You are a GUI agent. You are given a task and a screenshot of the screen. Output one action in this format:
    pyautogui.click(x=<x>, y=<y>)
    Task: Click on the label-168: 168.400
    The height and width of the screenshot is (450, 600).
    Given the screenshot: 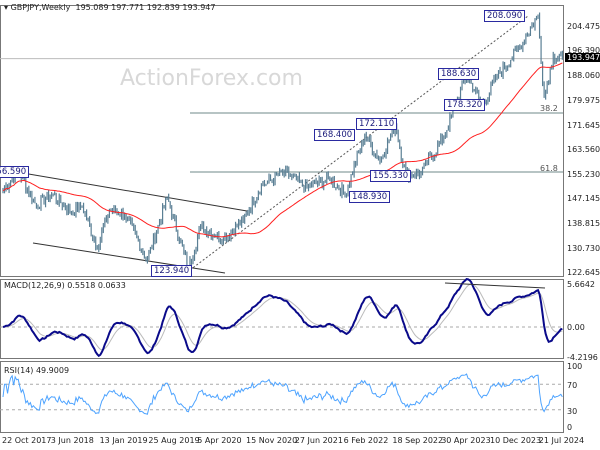 What is the action you would take?
    pyautogui.click(x=335, y=135)
    